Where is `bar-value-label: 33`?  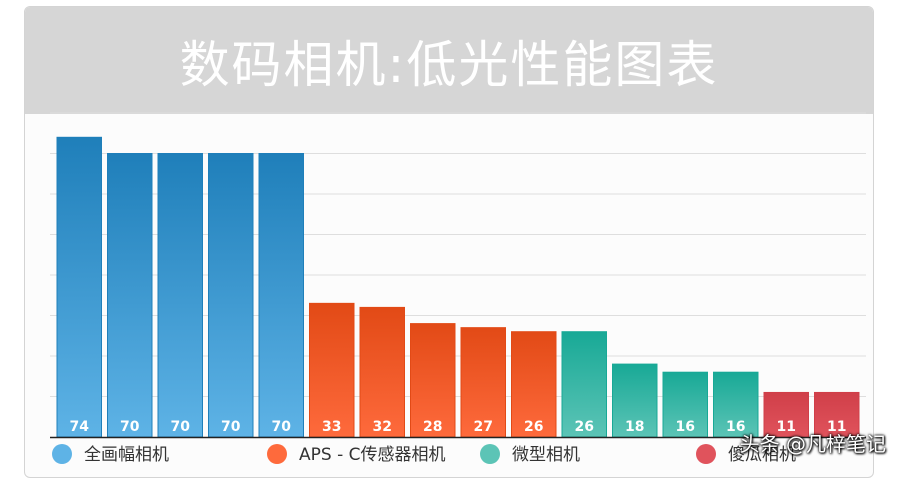
bar-value-label: 33 is located at coordinates (331, 427).